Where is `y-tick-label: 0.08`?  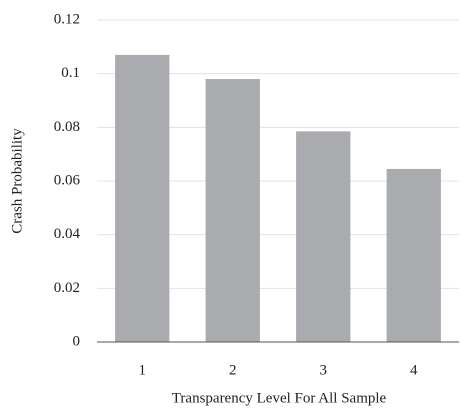 y-tick-label: 0.08 is located at coordinates (67, 127).